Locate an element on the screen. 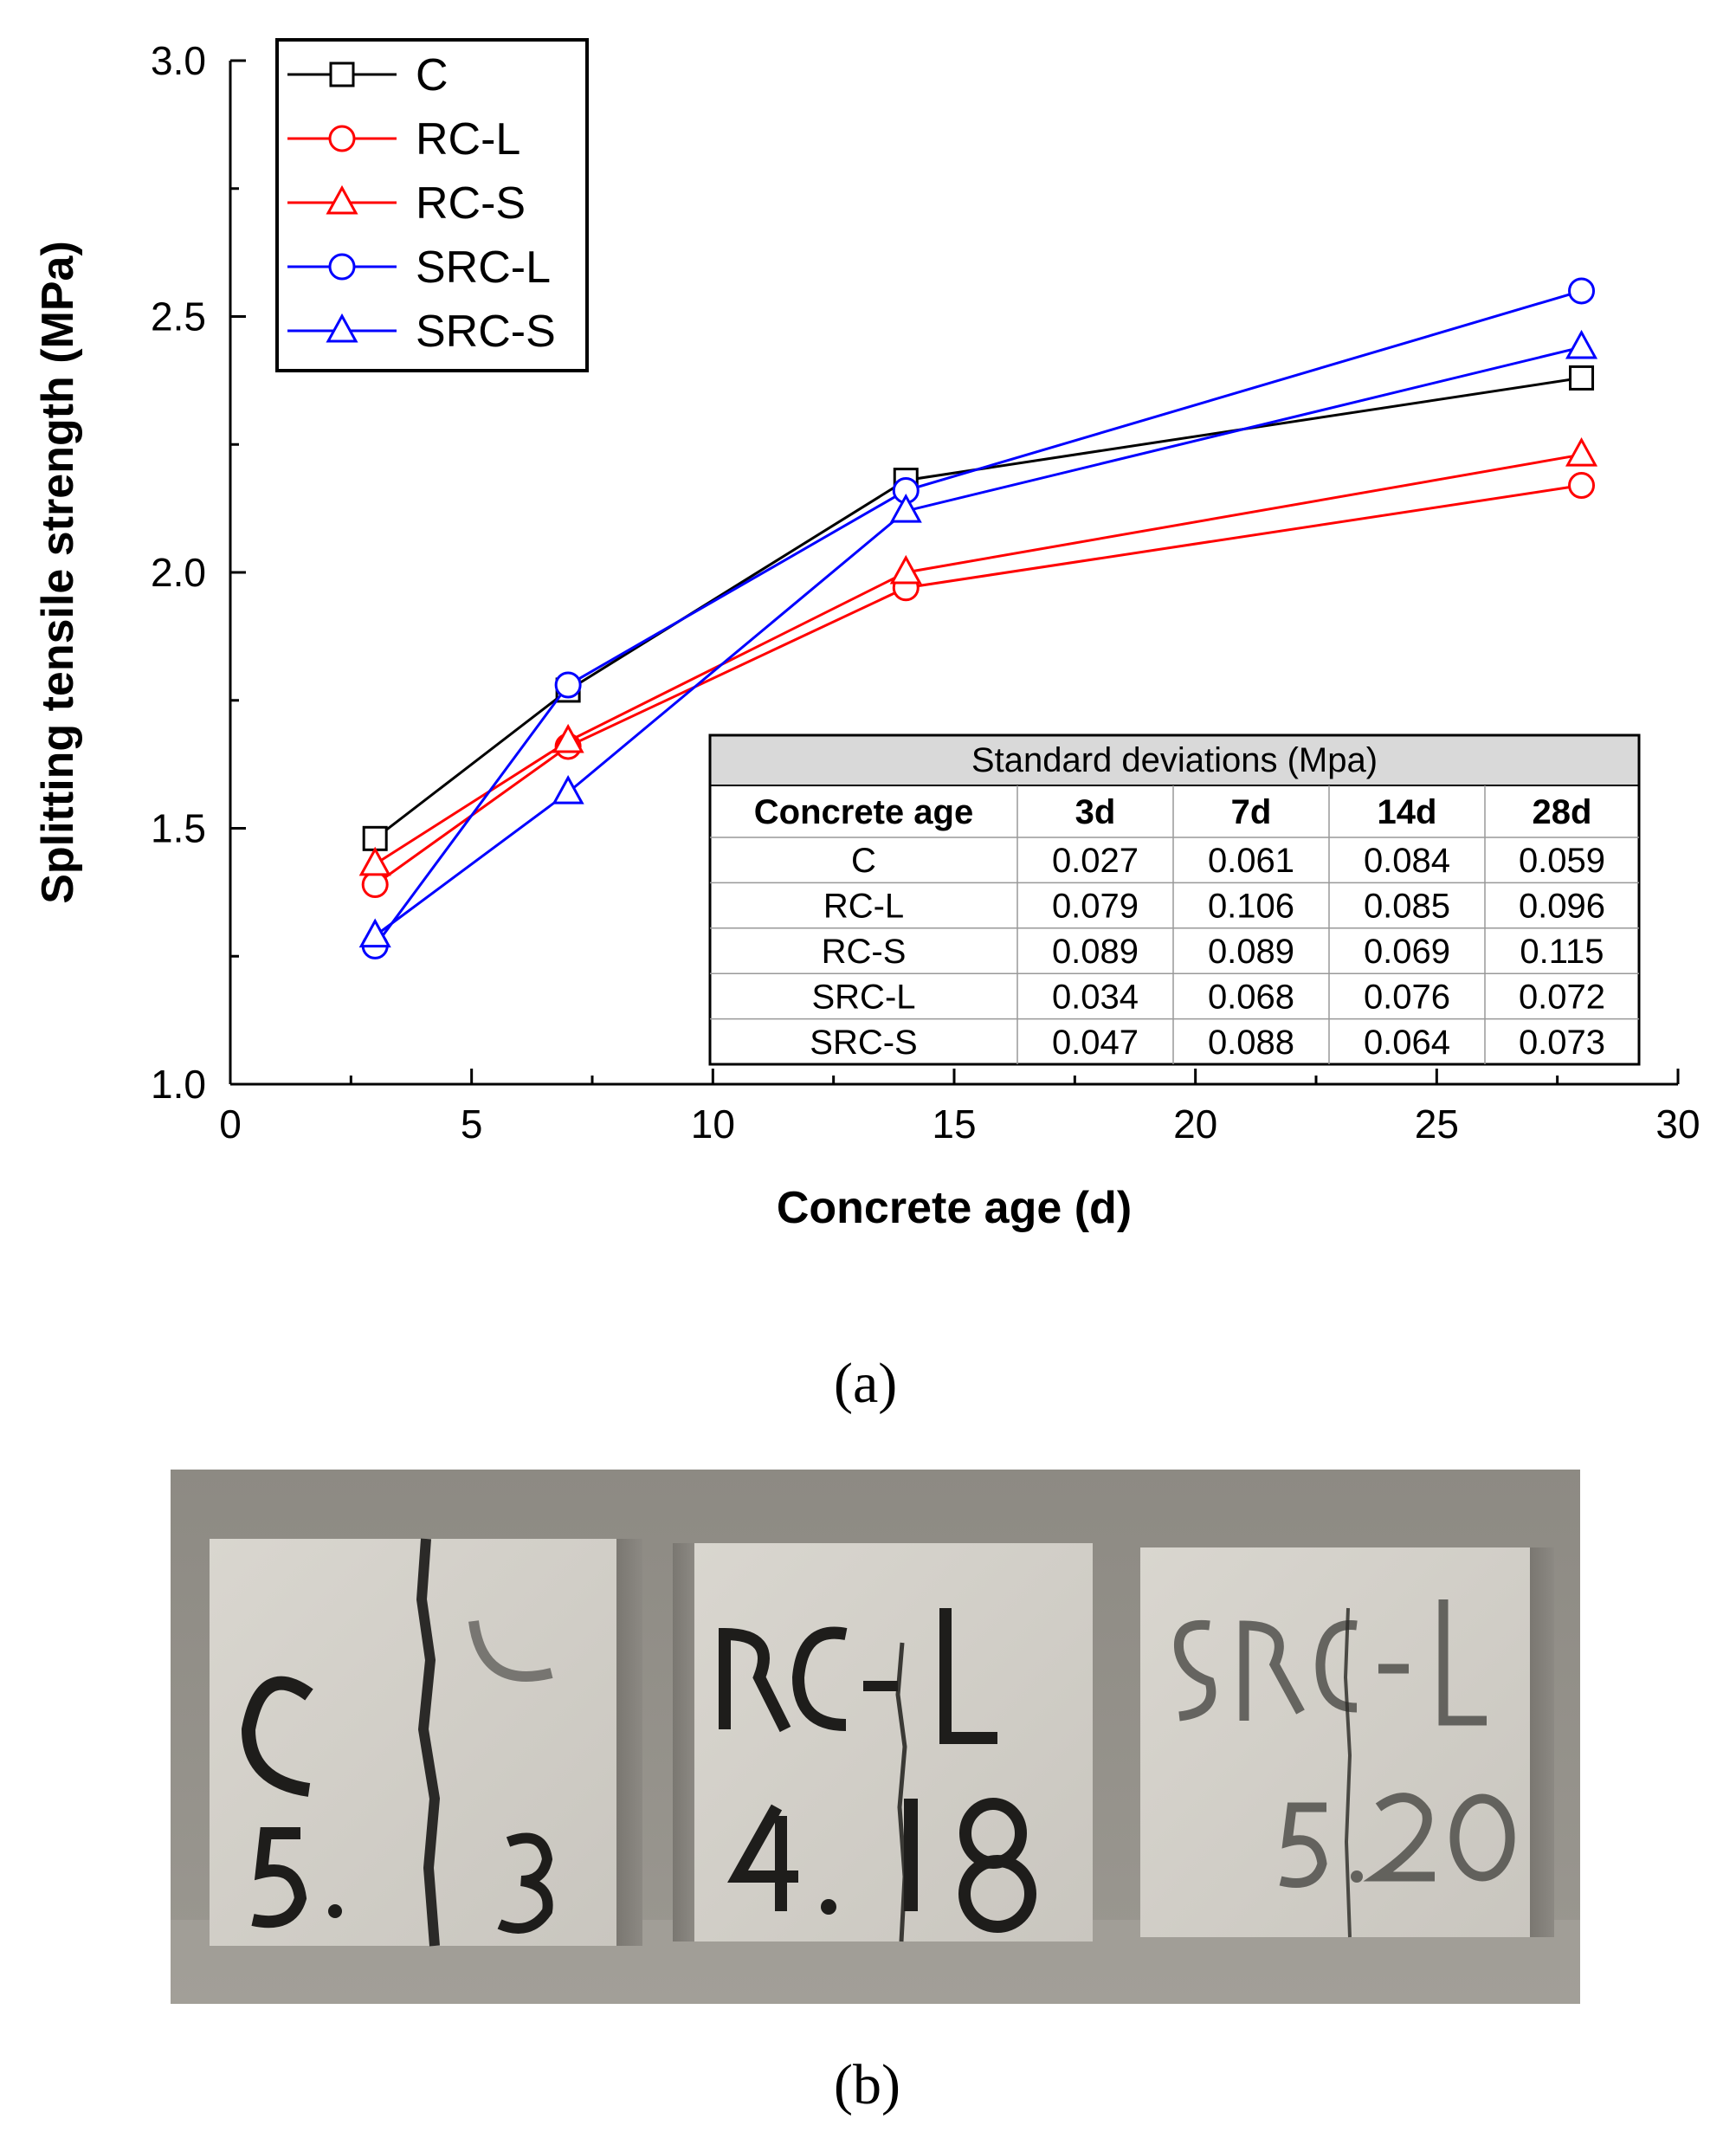 The width and height of the screenshot is (1736, 2145). table-cell: 0.027 is located at coordinates (1095, 861).